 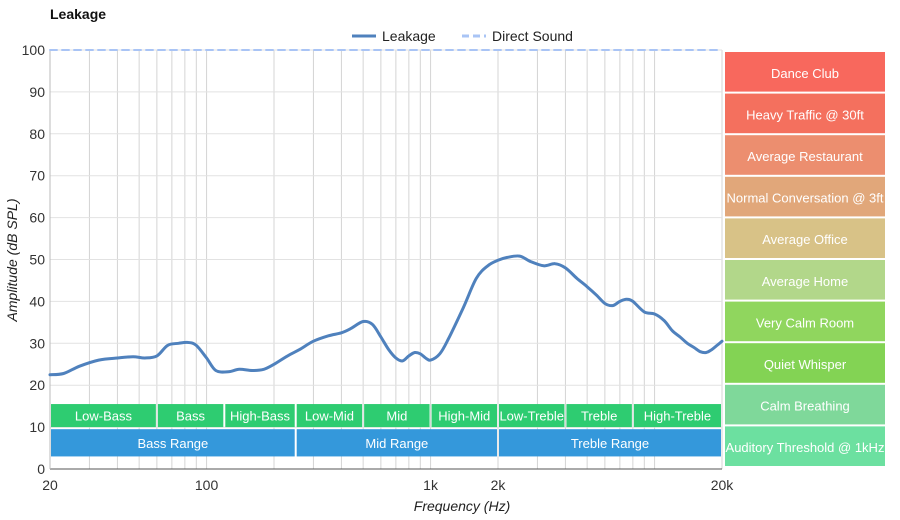 I want to click on band-label: Treble, so click(x=599, y=416).